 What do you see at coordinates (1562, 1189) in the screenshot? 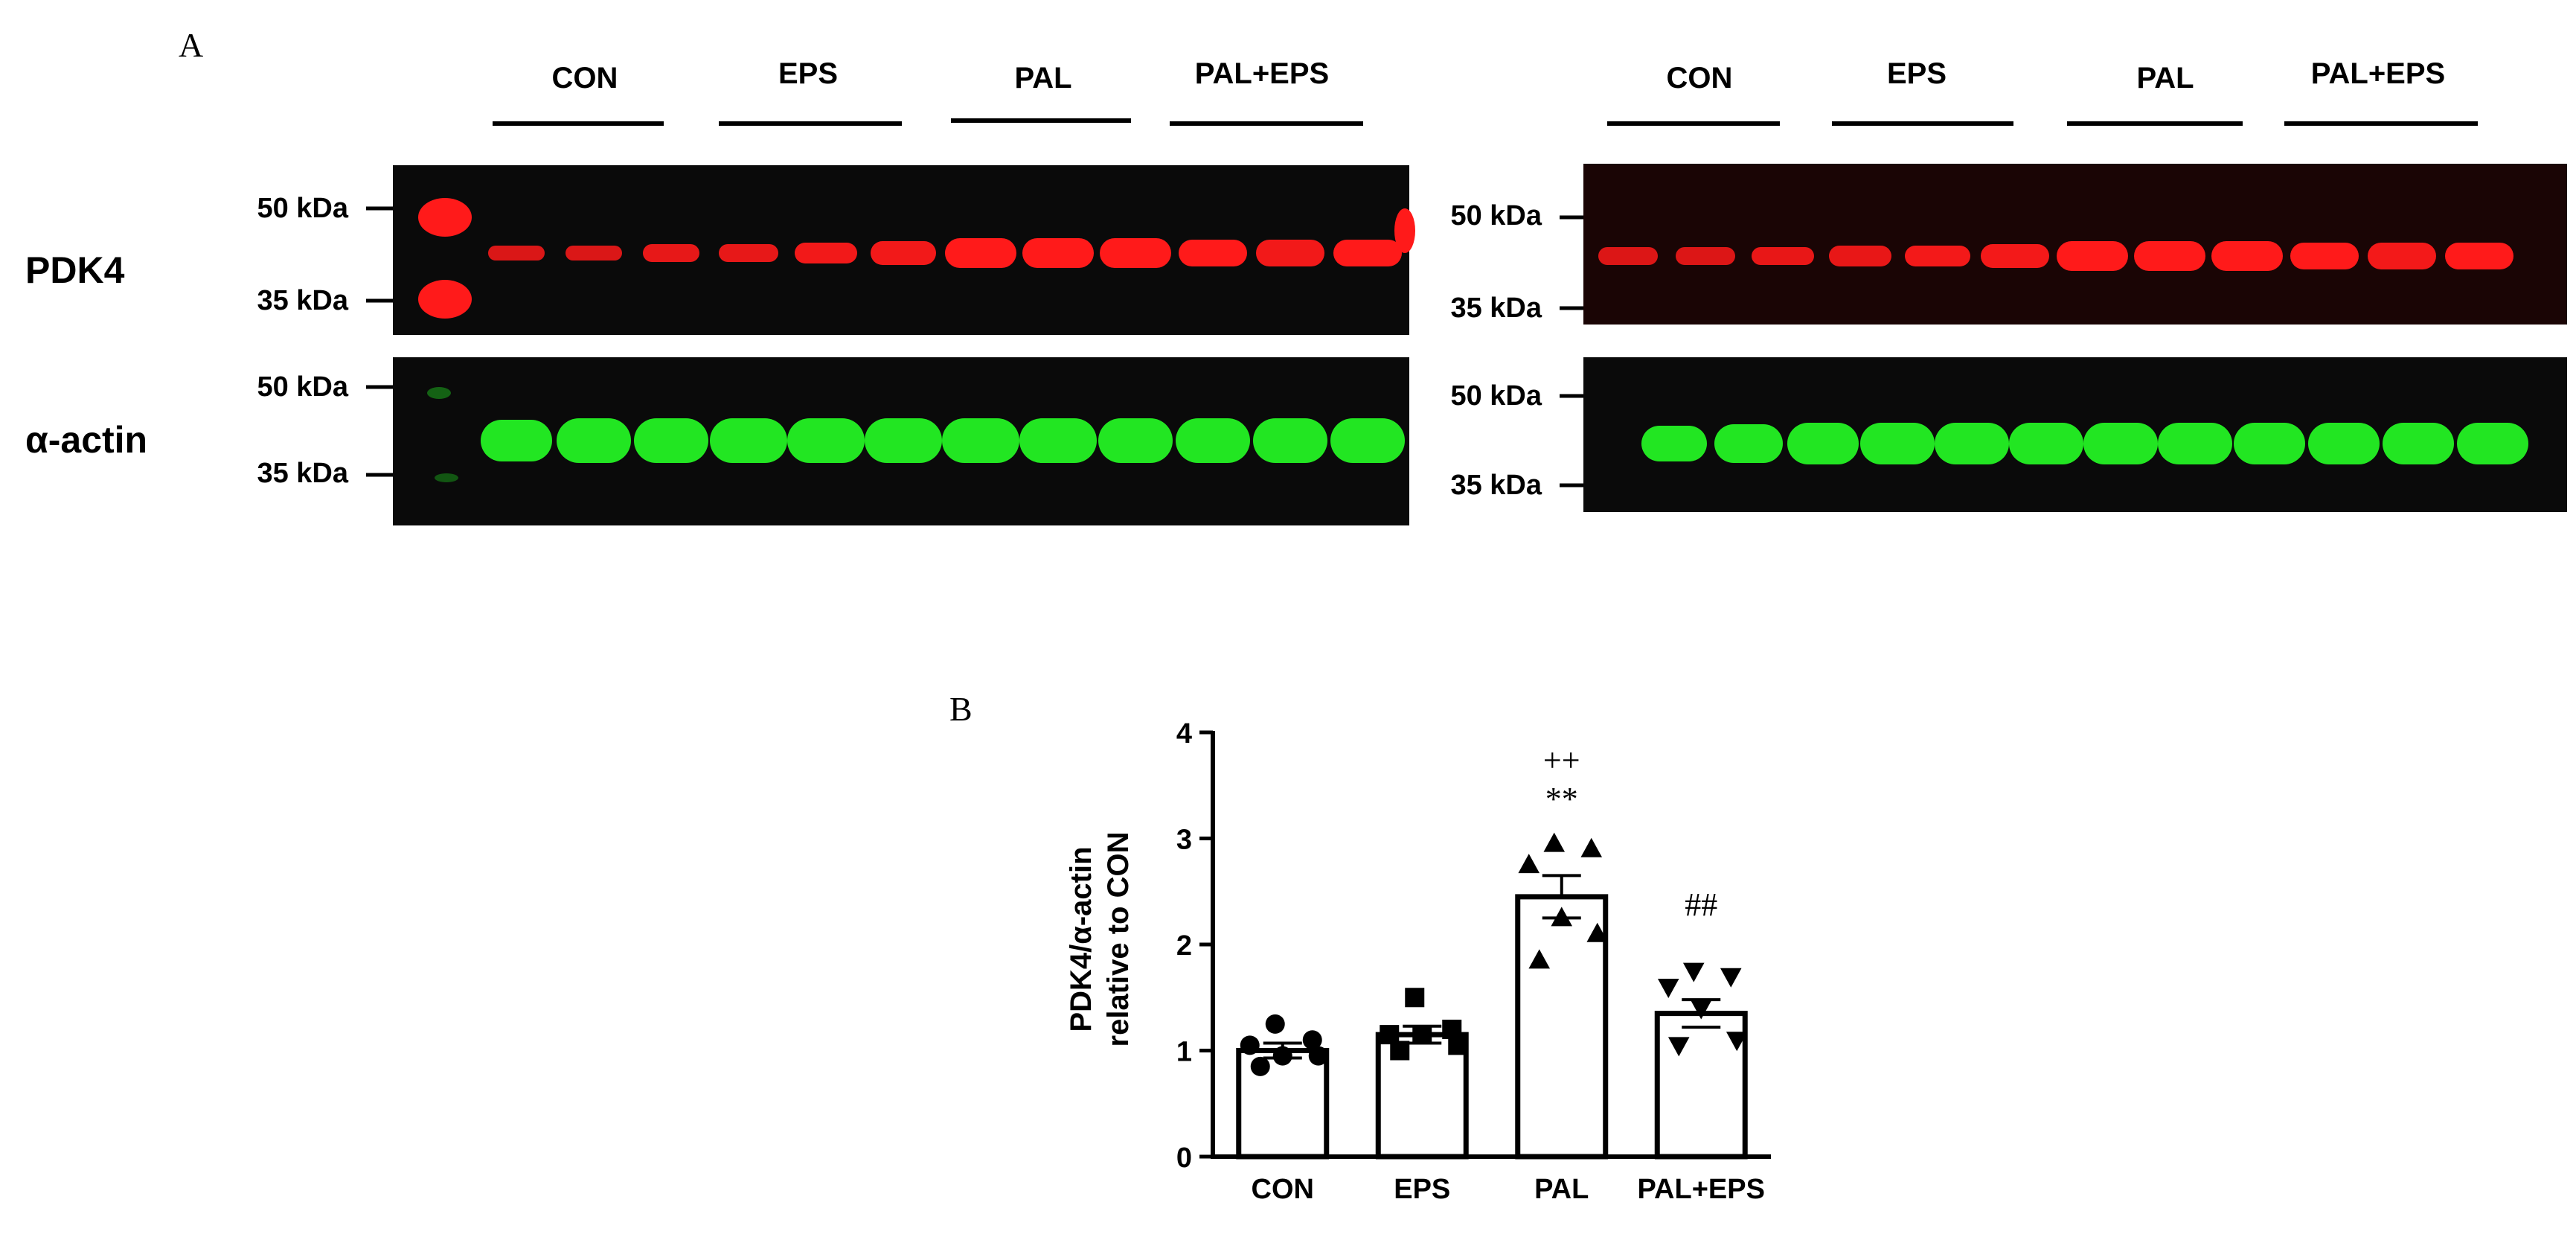
I see `x-tick-label-pal: PAL` at bounding box center [1562, 1189].